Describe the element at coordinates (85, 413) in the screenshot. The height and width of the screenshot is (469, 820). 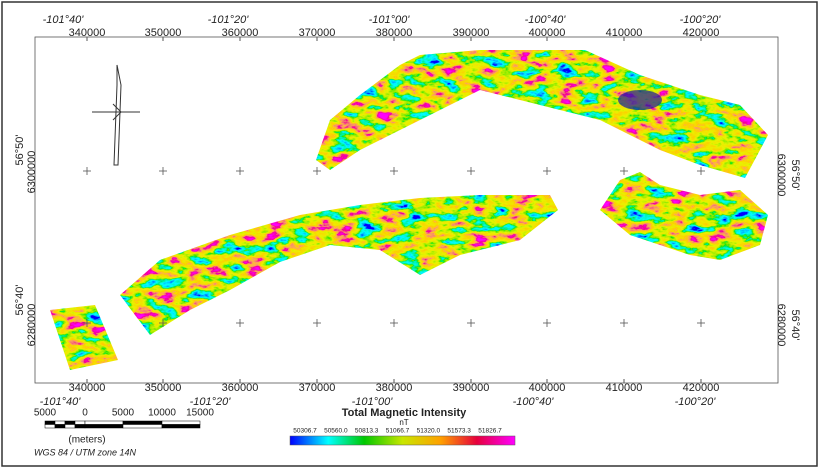
I see `scale-label: 0` at that location.